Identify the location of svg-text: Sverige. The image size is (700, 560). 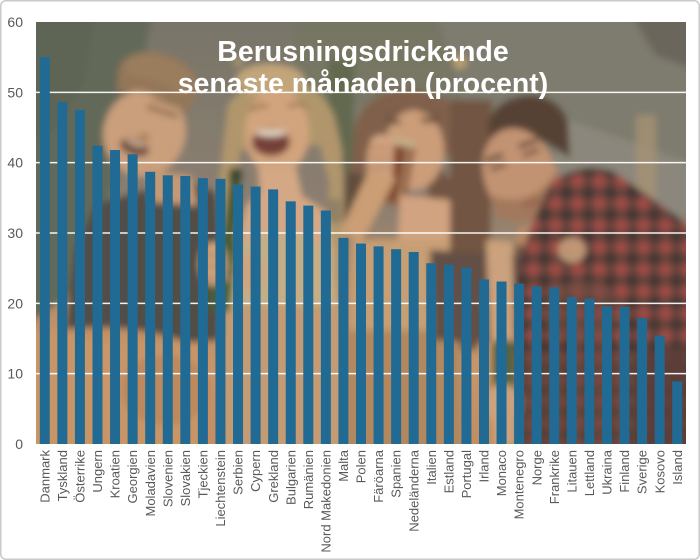
(642, 472).